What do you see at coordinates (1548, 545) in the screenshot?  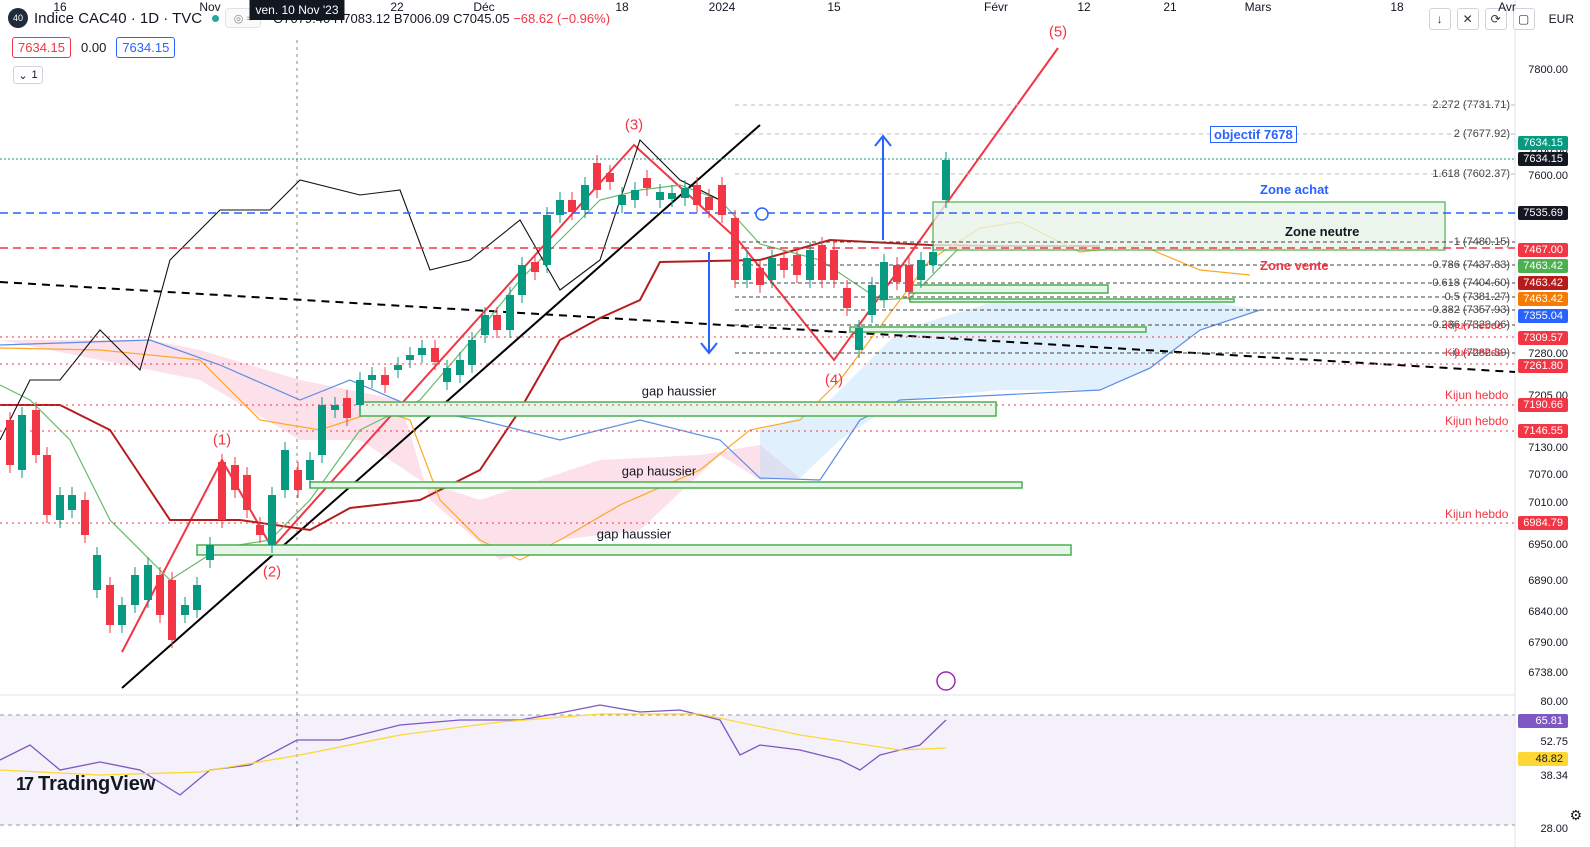 I see `y-tick-8: 6950.00` at bounding box center [1548, 545].